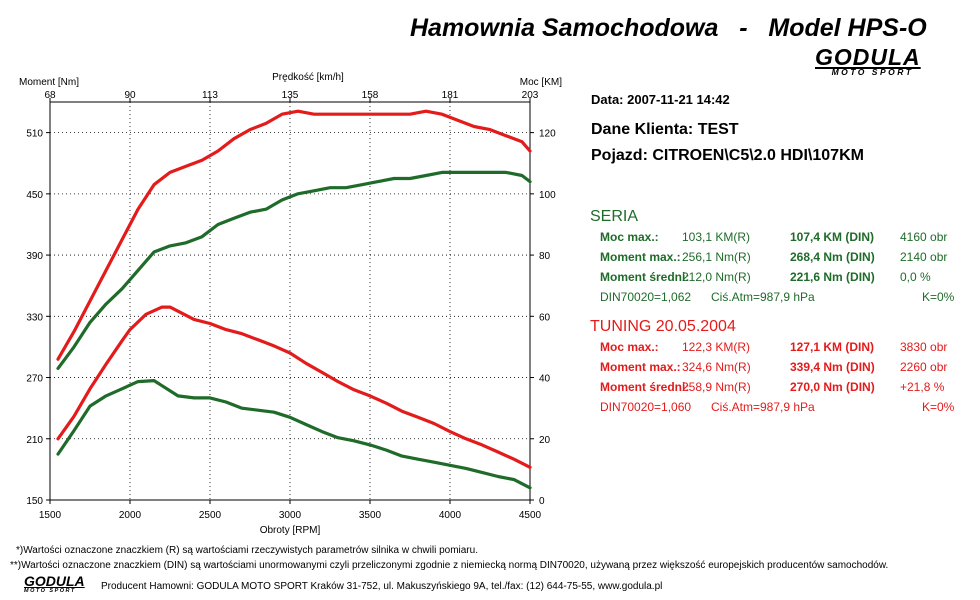 Image resolution: width=980 pixels, height=600 pixels. Describe the element at coordinates (832, 237) in the screenshot. I see `row-din-value: 107,4 KM (DIN)` at that location.